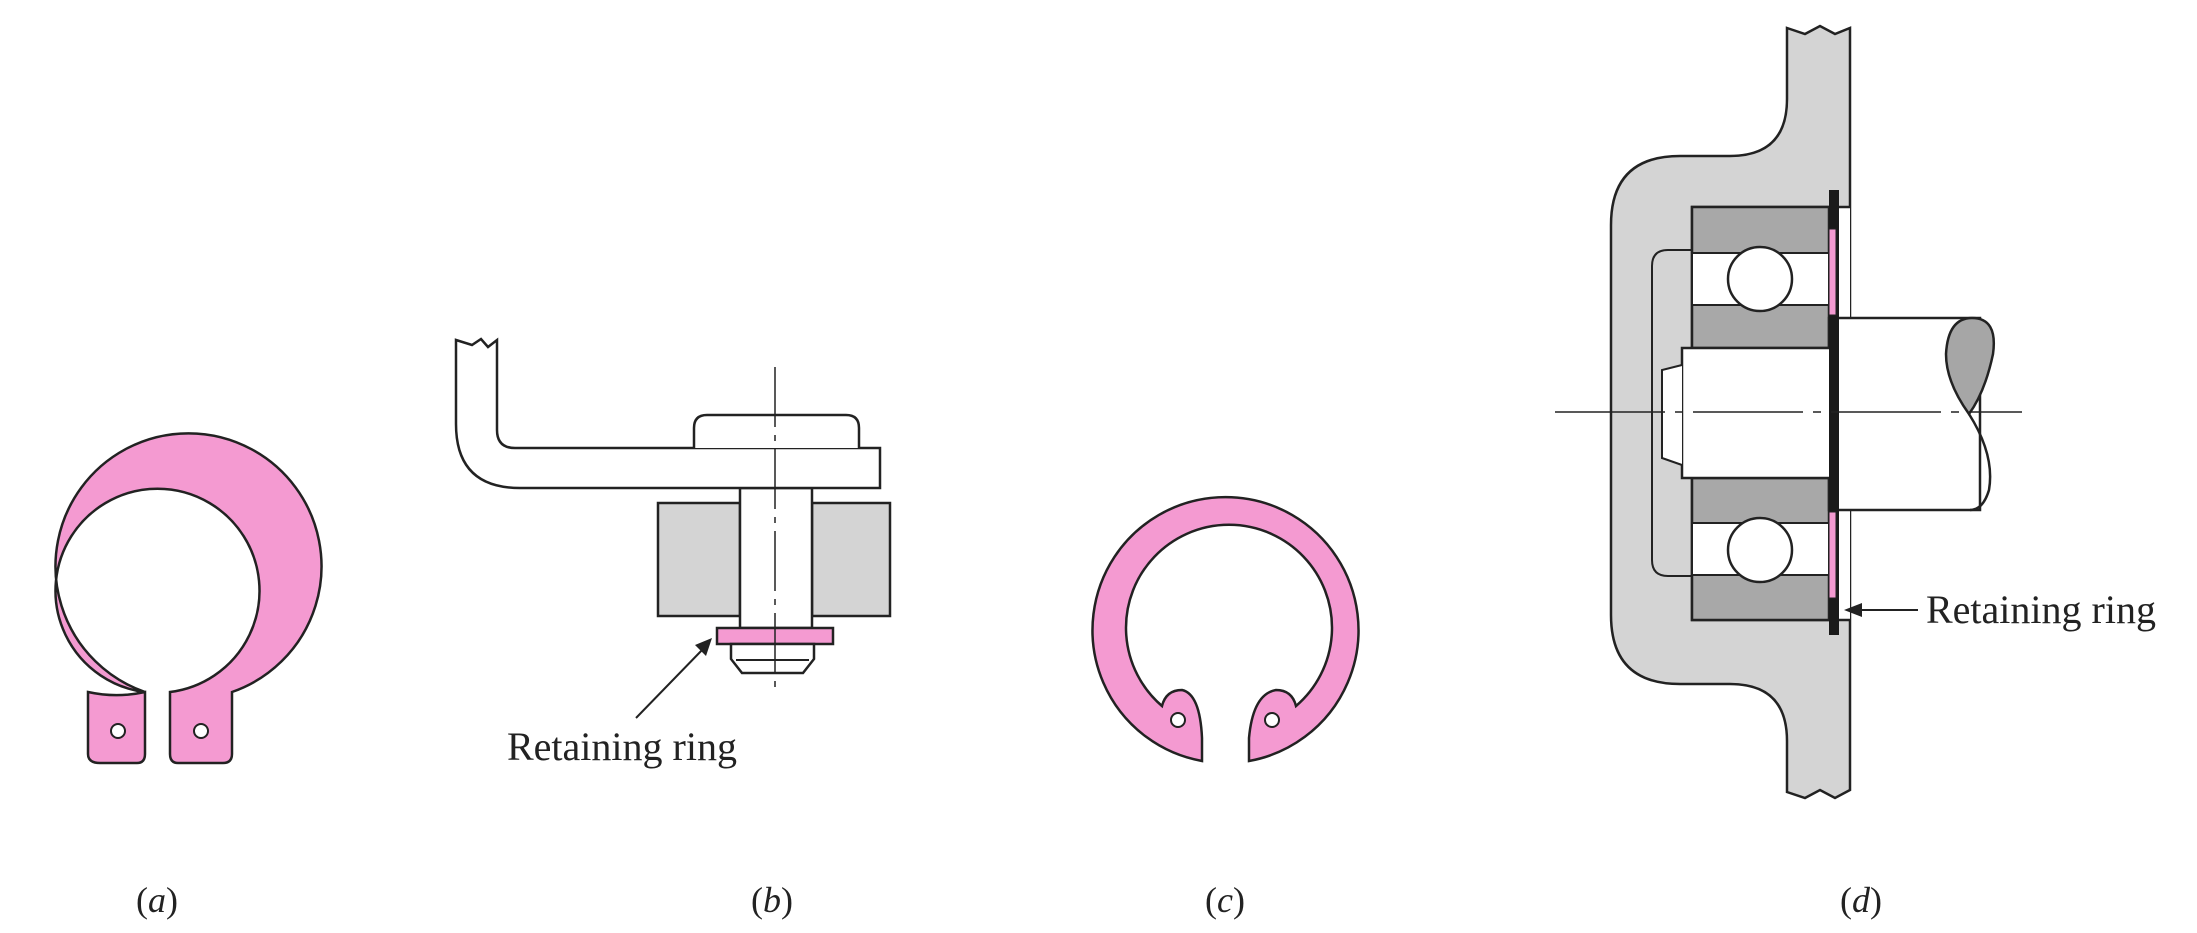 This screenshot has width=2197, height=933. Describe the element at coordinates (1225, 629) in the screenshot. I see `internal-retaining-ring` at that location.